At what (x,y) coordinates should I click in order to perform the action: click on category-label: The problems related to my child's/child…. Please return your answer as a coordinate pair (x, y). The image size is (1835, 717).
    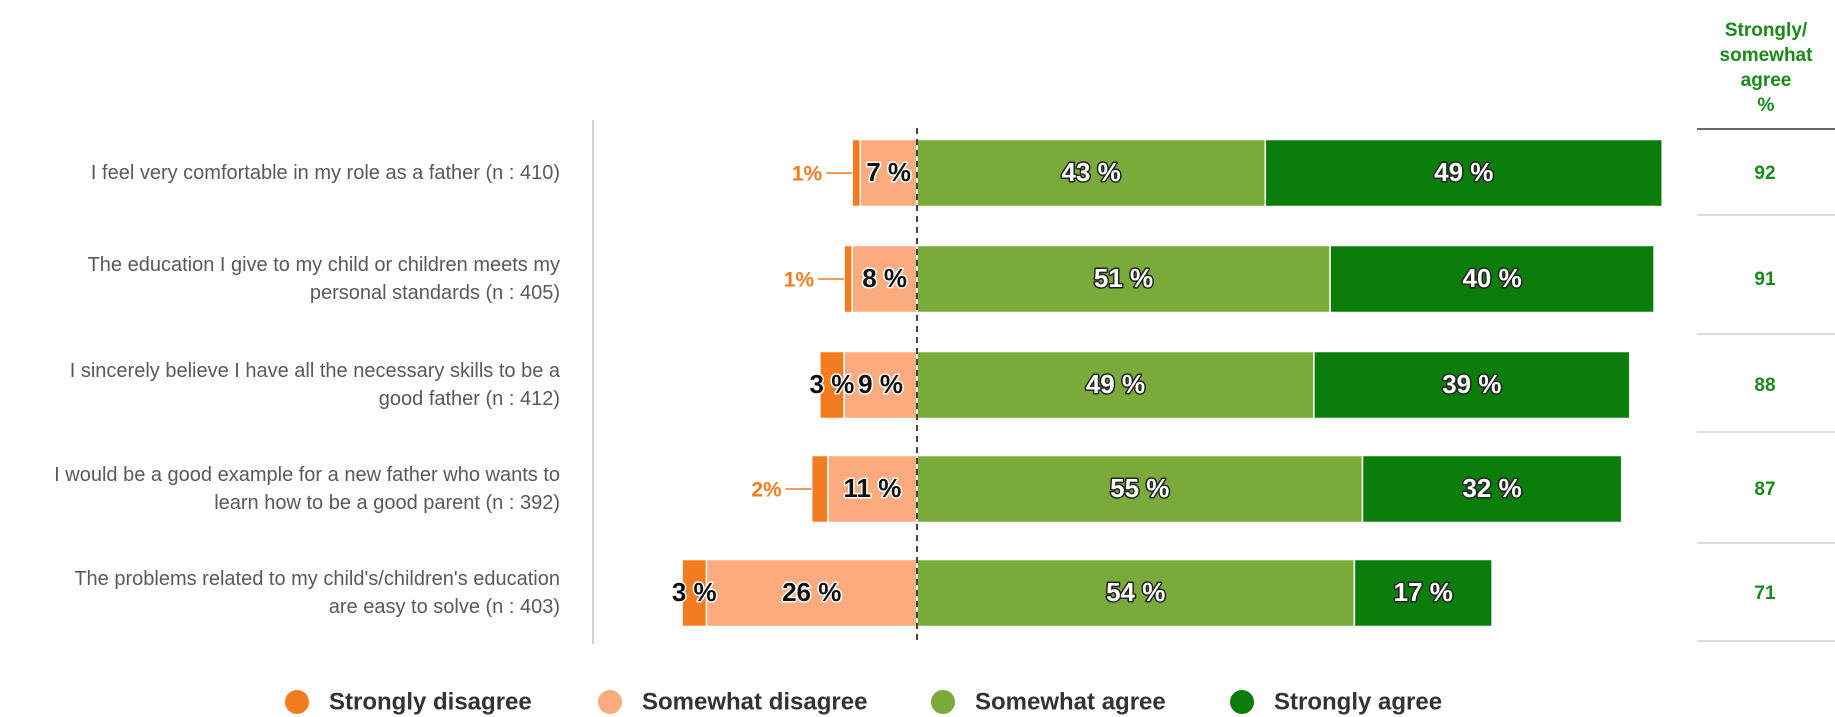
    Looking at the image, I should click on (317, 593).